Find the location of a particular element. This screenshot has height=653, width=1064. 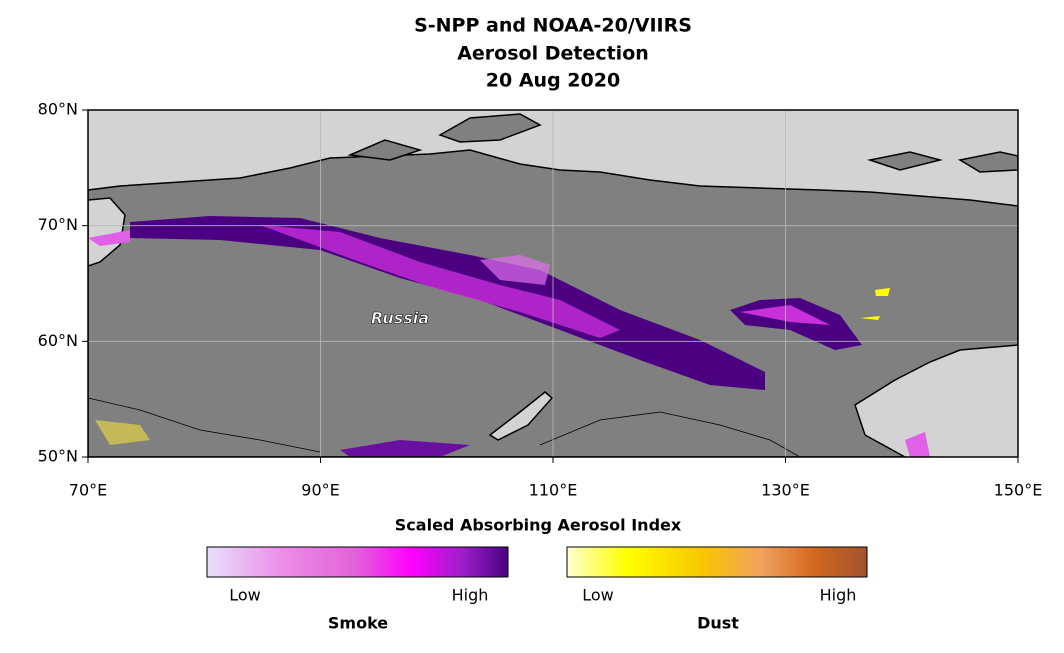

lake is located at coordinates (521, 416).